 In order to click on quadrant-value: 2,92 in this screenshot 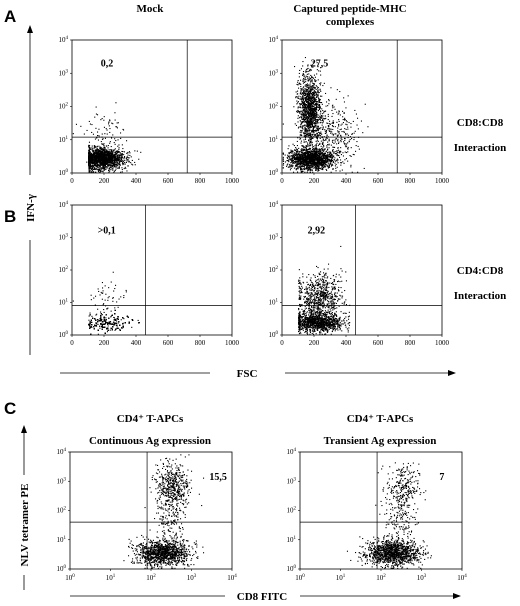, I will do `click(317, 231)`.